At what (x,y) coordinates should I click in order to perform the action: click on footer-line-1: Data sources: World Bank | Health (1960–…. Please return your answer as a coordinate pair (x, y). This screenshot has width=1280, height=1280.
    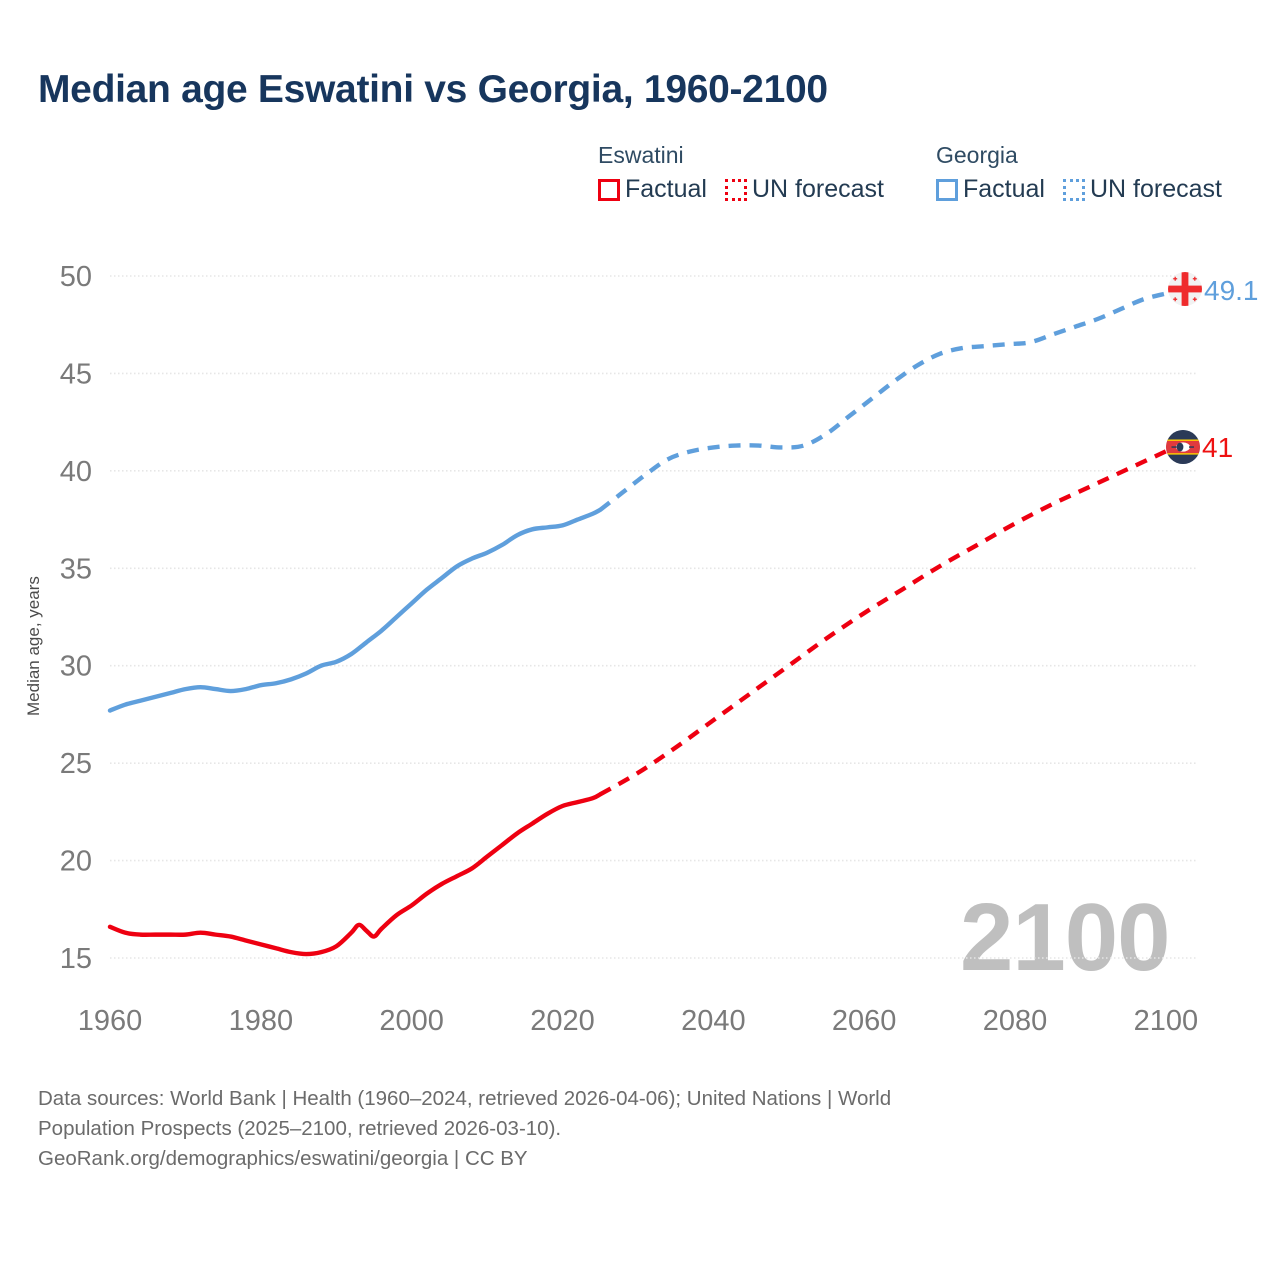
    Looking at the image, I should click on (465, 1098).